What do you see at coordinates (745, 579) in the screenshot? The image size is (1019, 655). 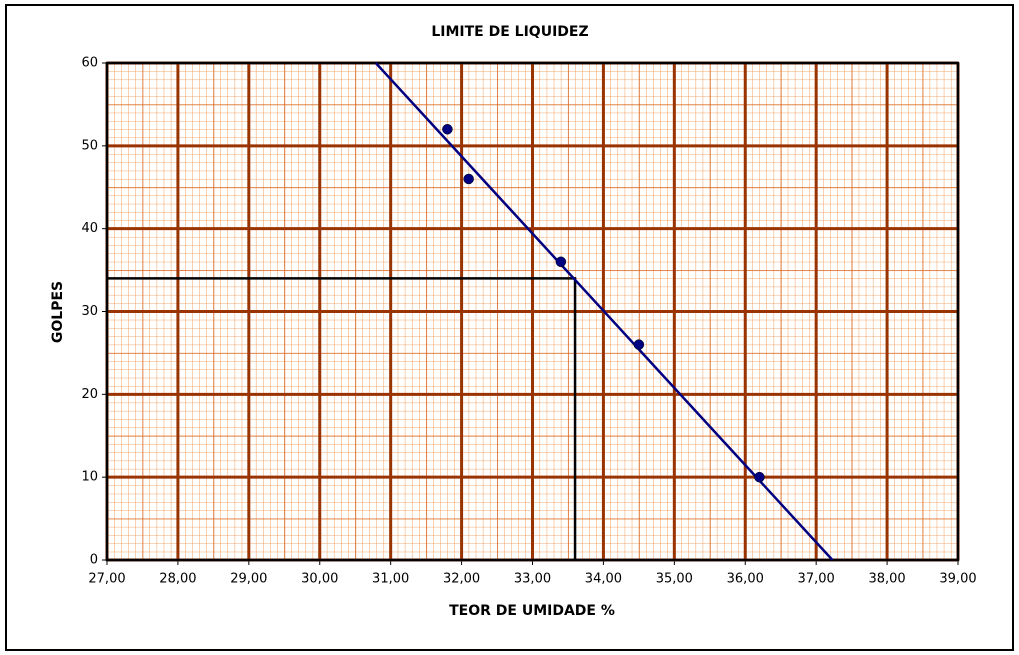 I see `x-tick-label: 36,00` at bounding box center [745, 579].